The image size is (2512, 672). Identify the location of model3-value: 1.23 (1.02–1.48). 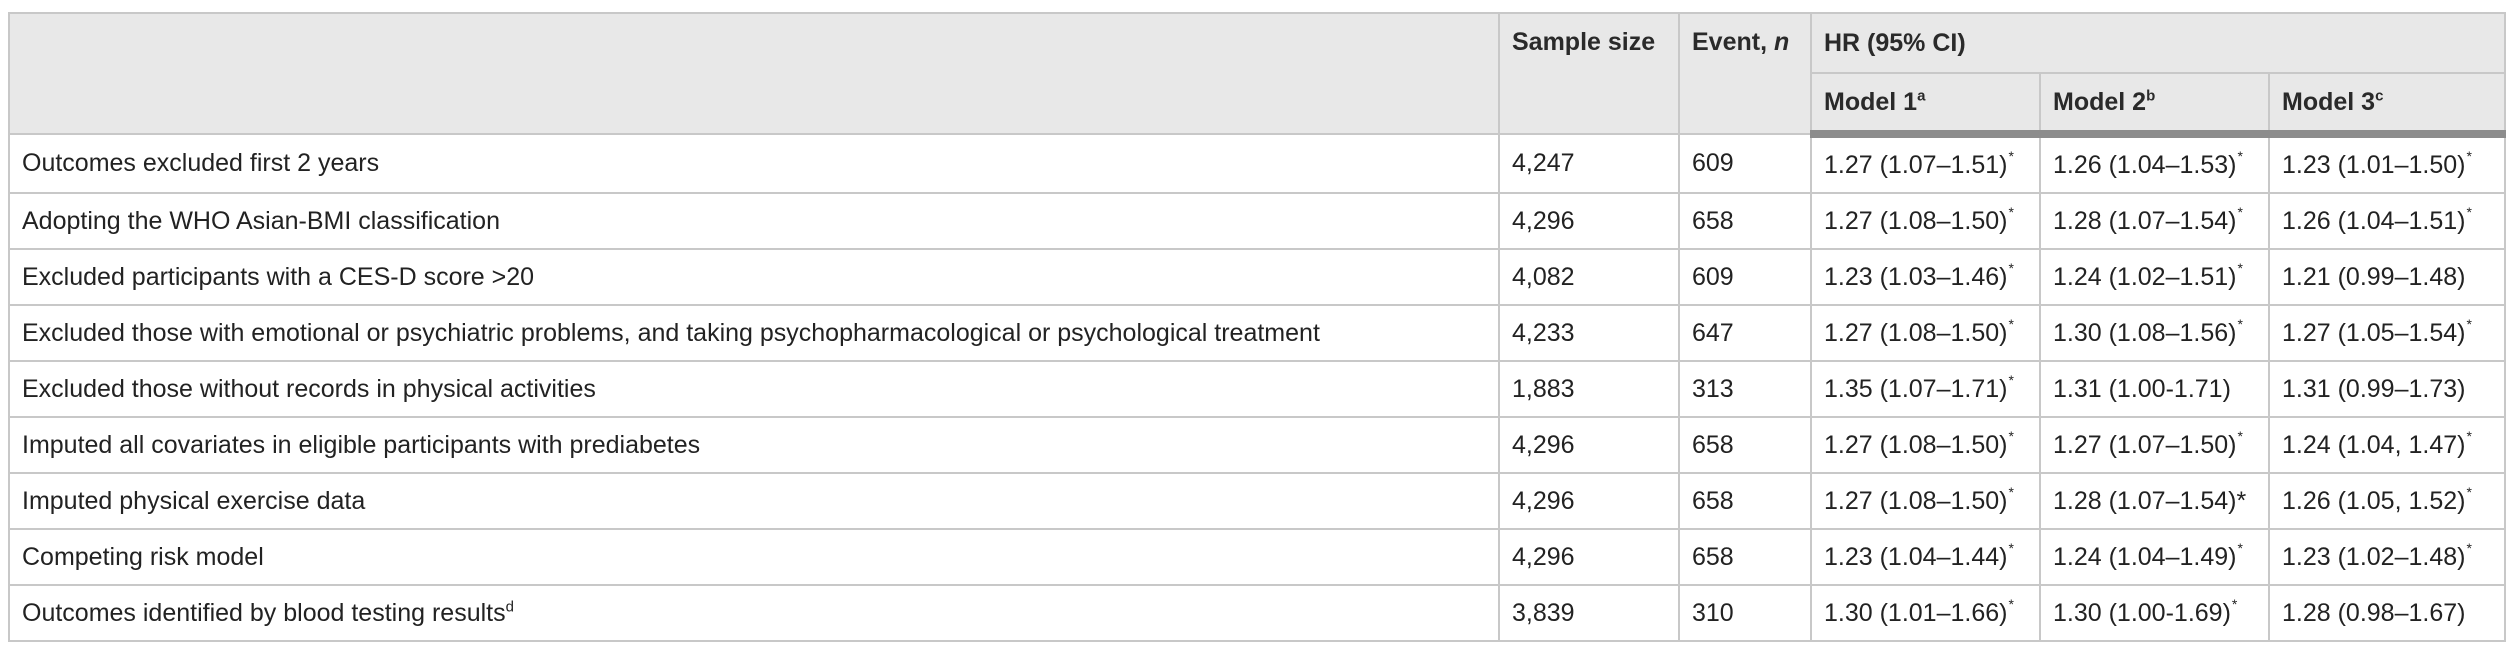
(2374, 556).